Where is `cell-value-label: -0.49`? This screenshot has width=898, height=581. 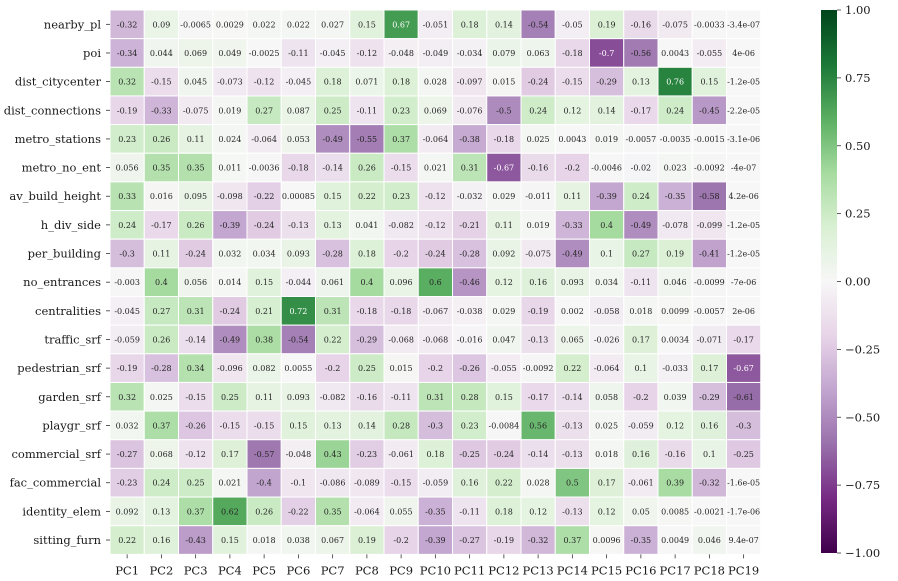
cell-value-label: -0.49 is located at coordinates (230, 339).